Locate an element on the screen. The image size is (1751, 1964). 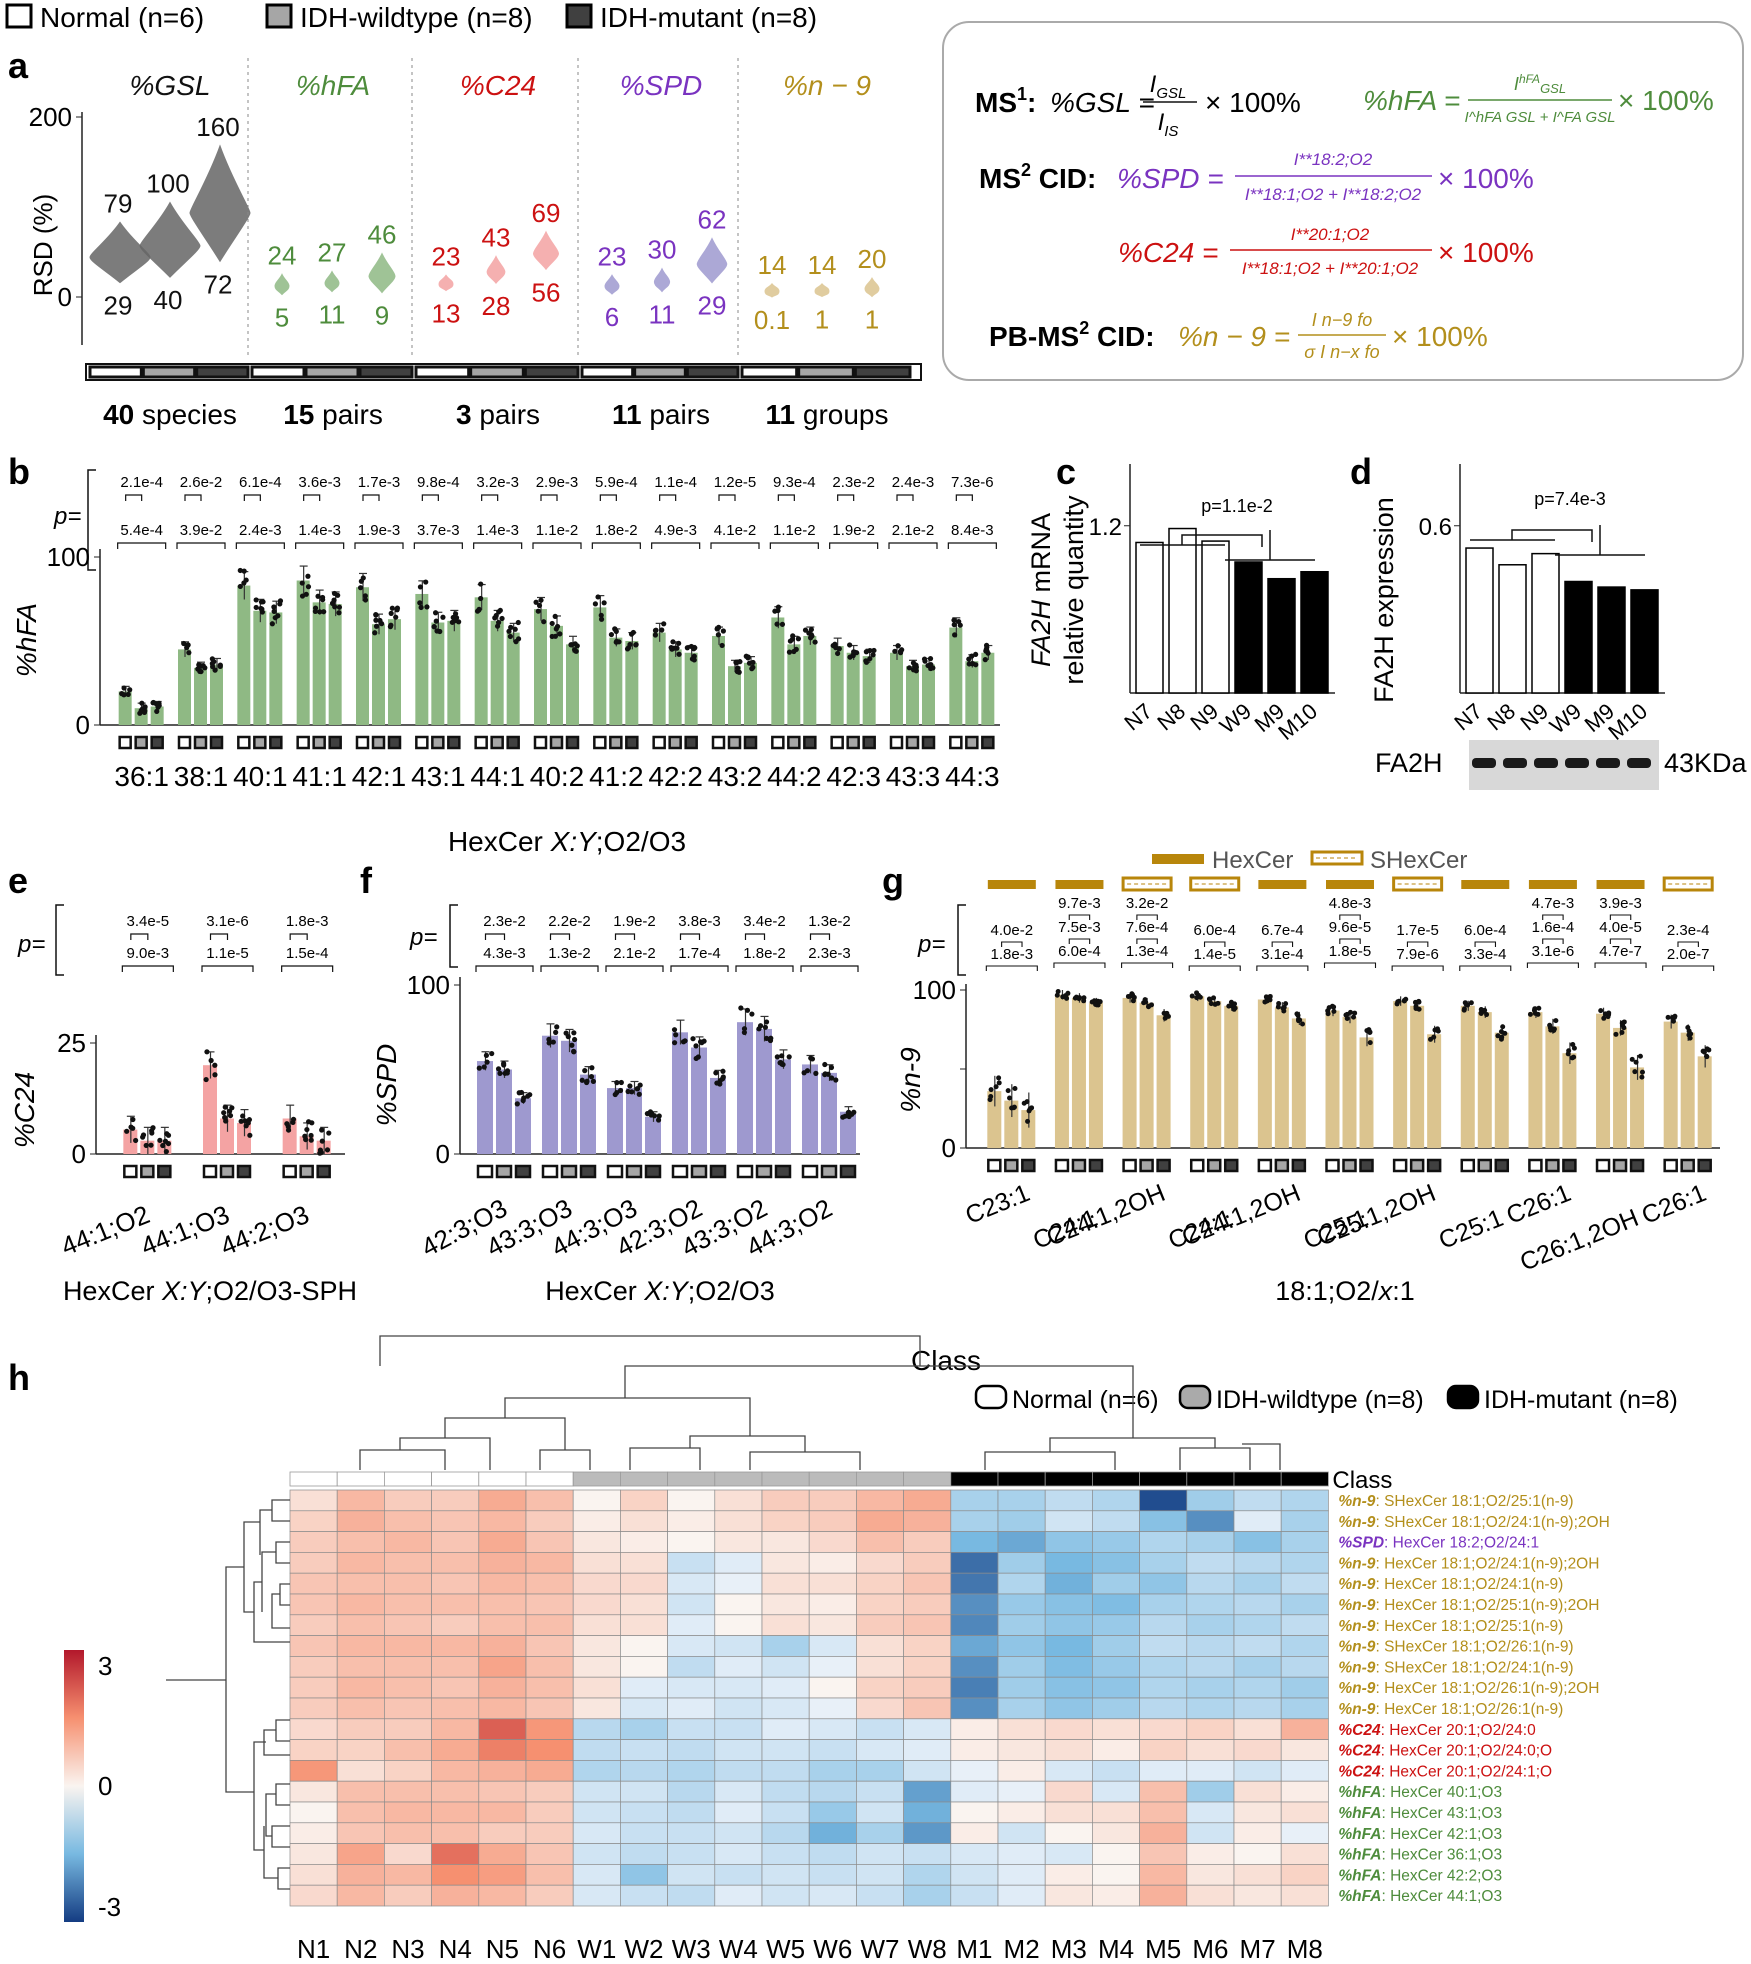
gsl-numerator: IGSL is located at coordinates (1168, 86).